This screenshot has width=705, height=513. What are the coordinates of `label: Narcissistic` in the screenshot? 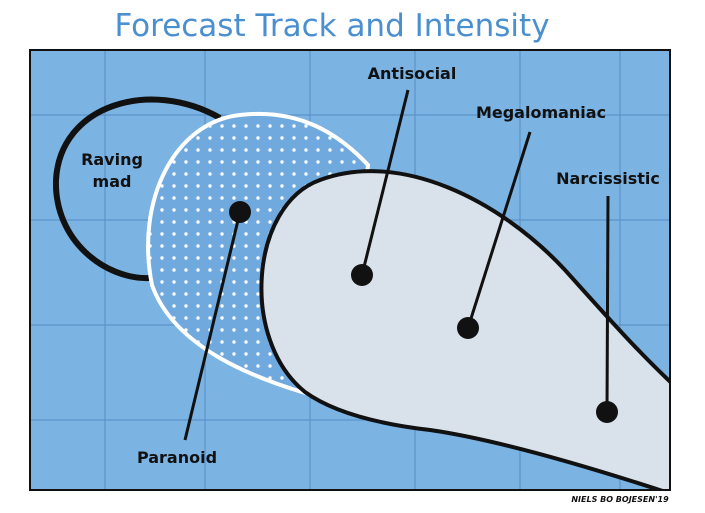 It's located at (608, 178).